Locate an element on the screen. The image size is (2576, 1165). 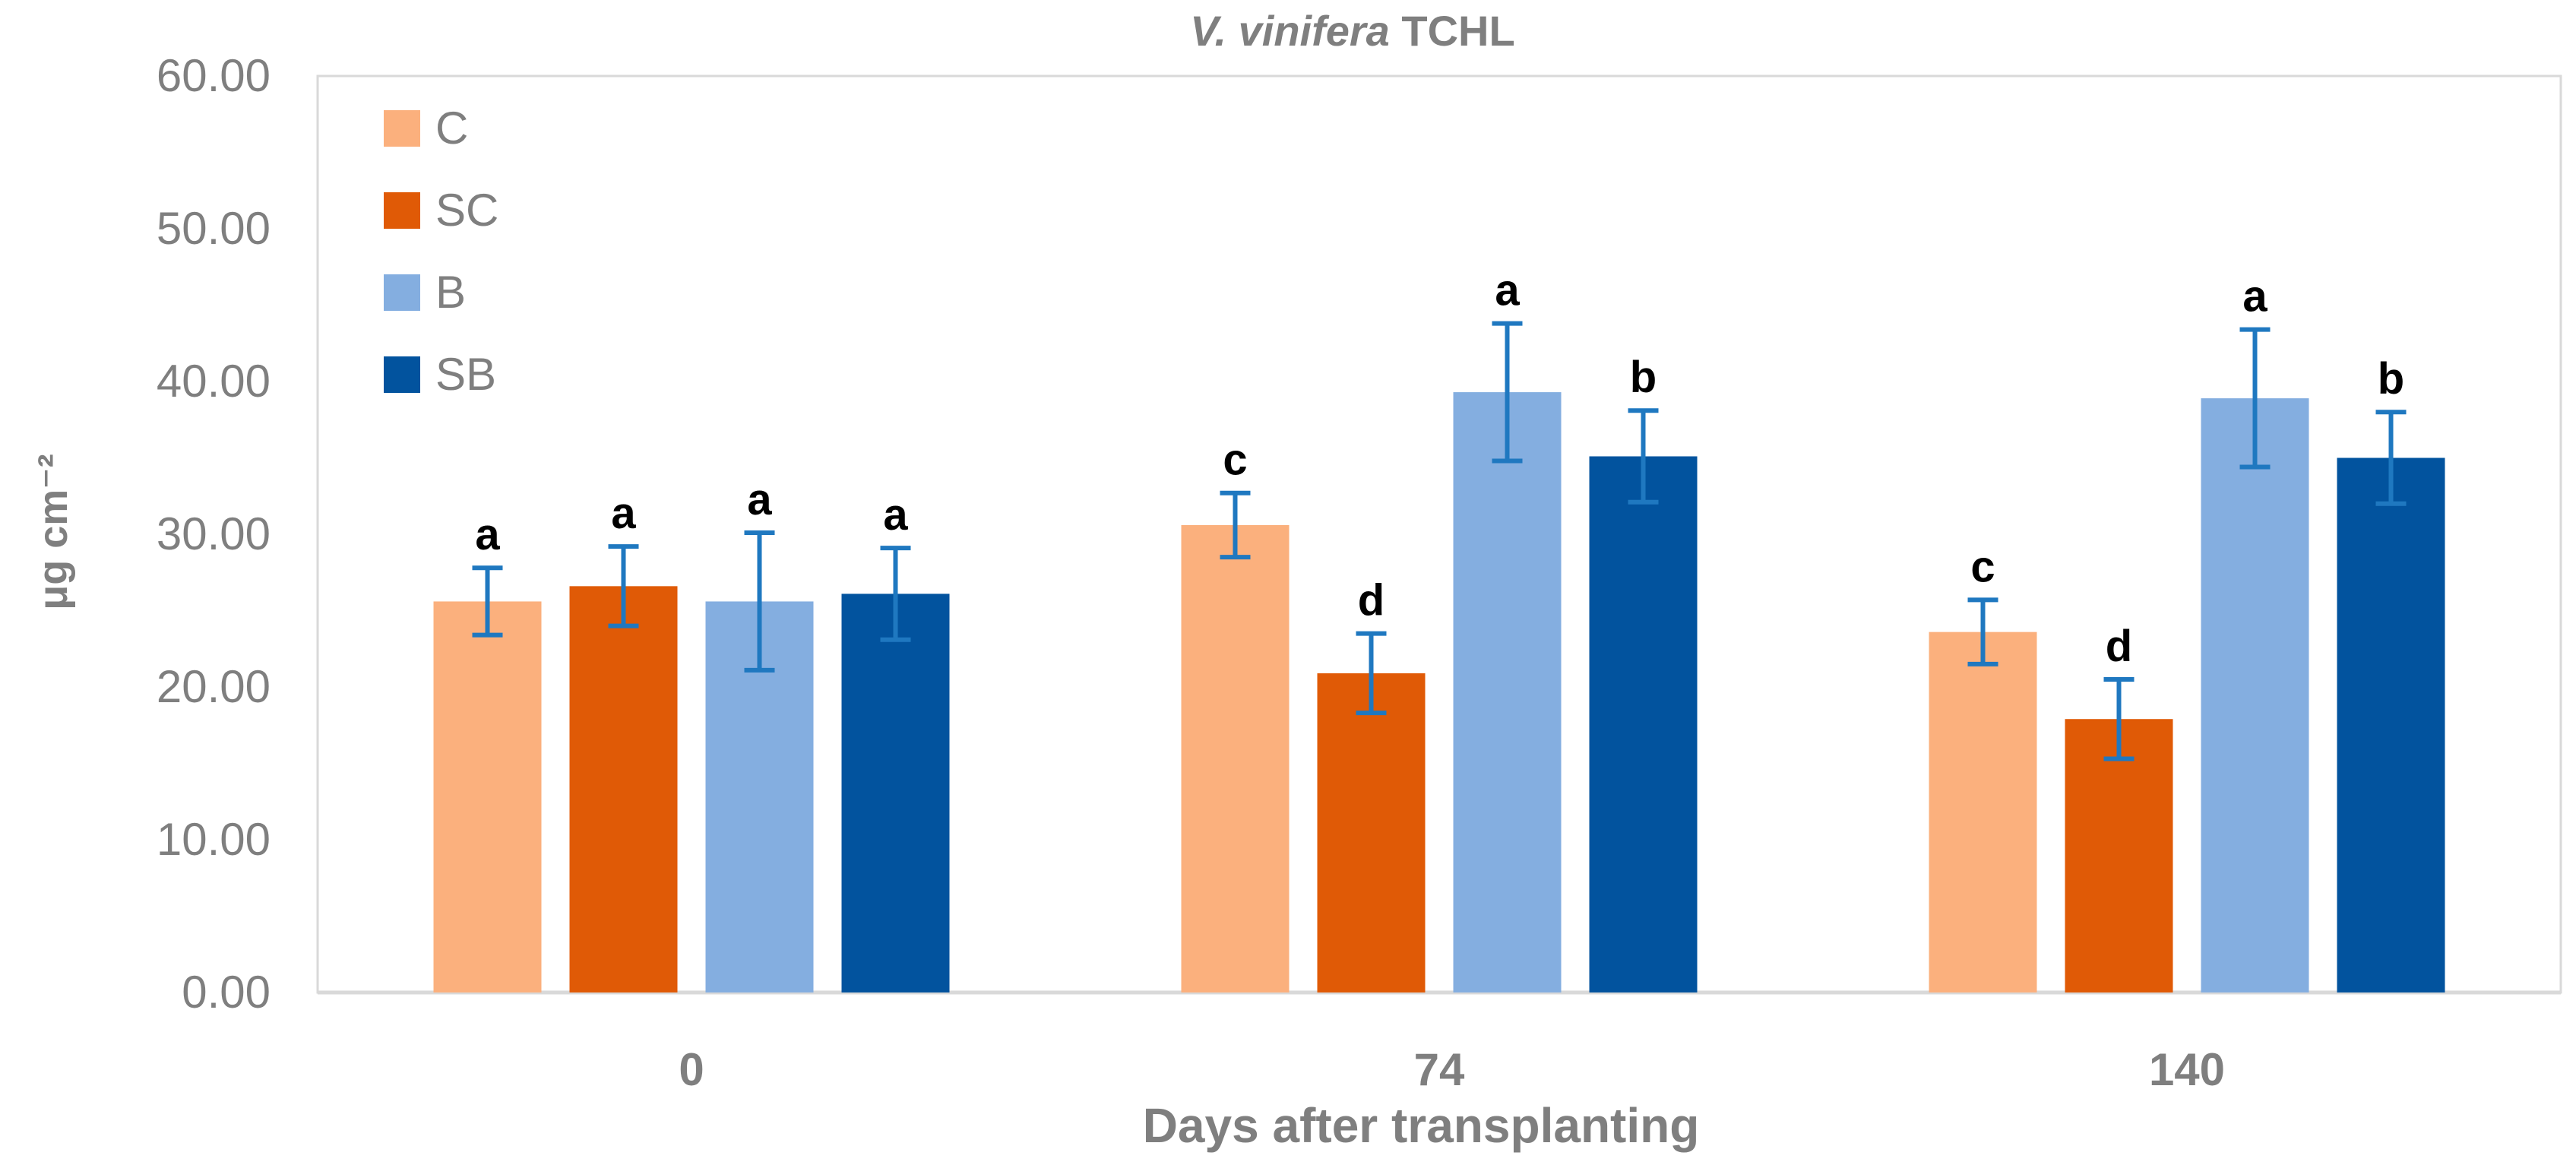
y-axis: 0.00 10.00 20.00 30.00 40.00 50.00 60.00 is located at coordinates (214, 534).